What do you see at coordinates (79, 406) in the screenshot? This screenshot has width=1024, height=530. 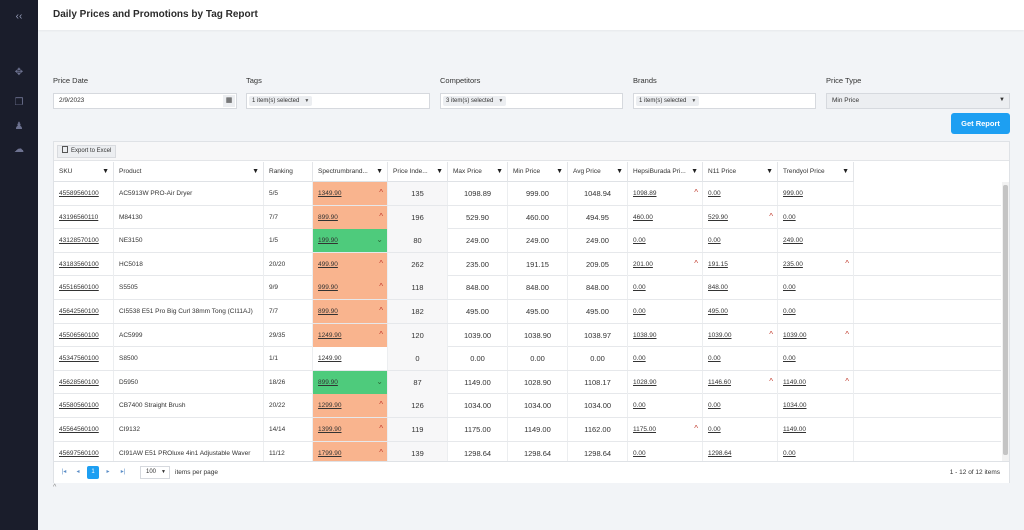 I see `cell-value: 45580560100` at bounding box center [79, 406].